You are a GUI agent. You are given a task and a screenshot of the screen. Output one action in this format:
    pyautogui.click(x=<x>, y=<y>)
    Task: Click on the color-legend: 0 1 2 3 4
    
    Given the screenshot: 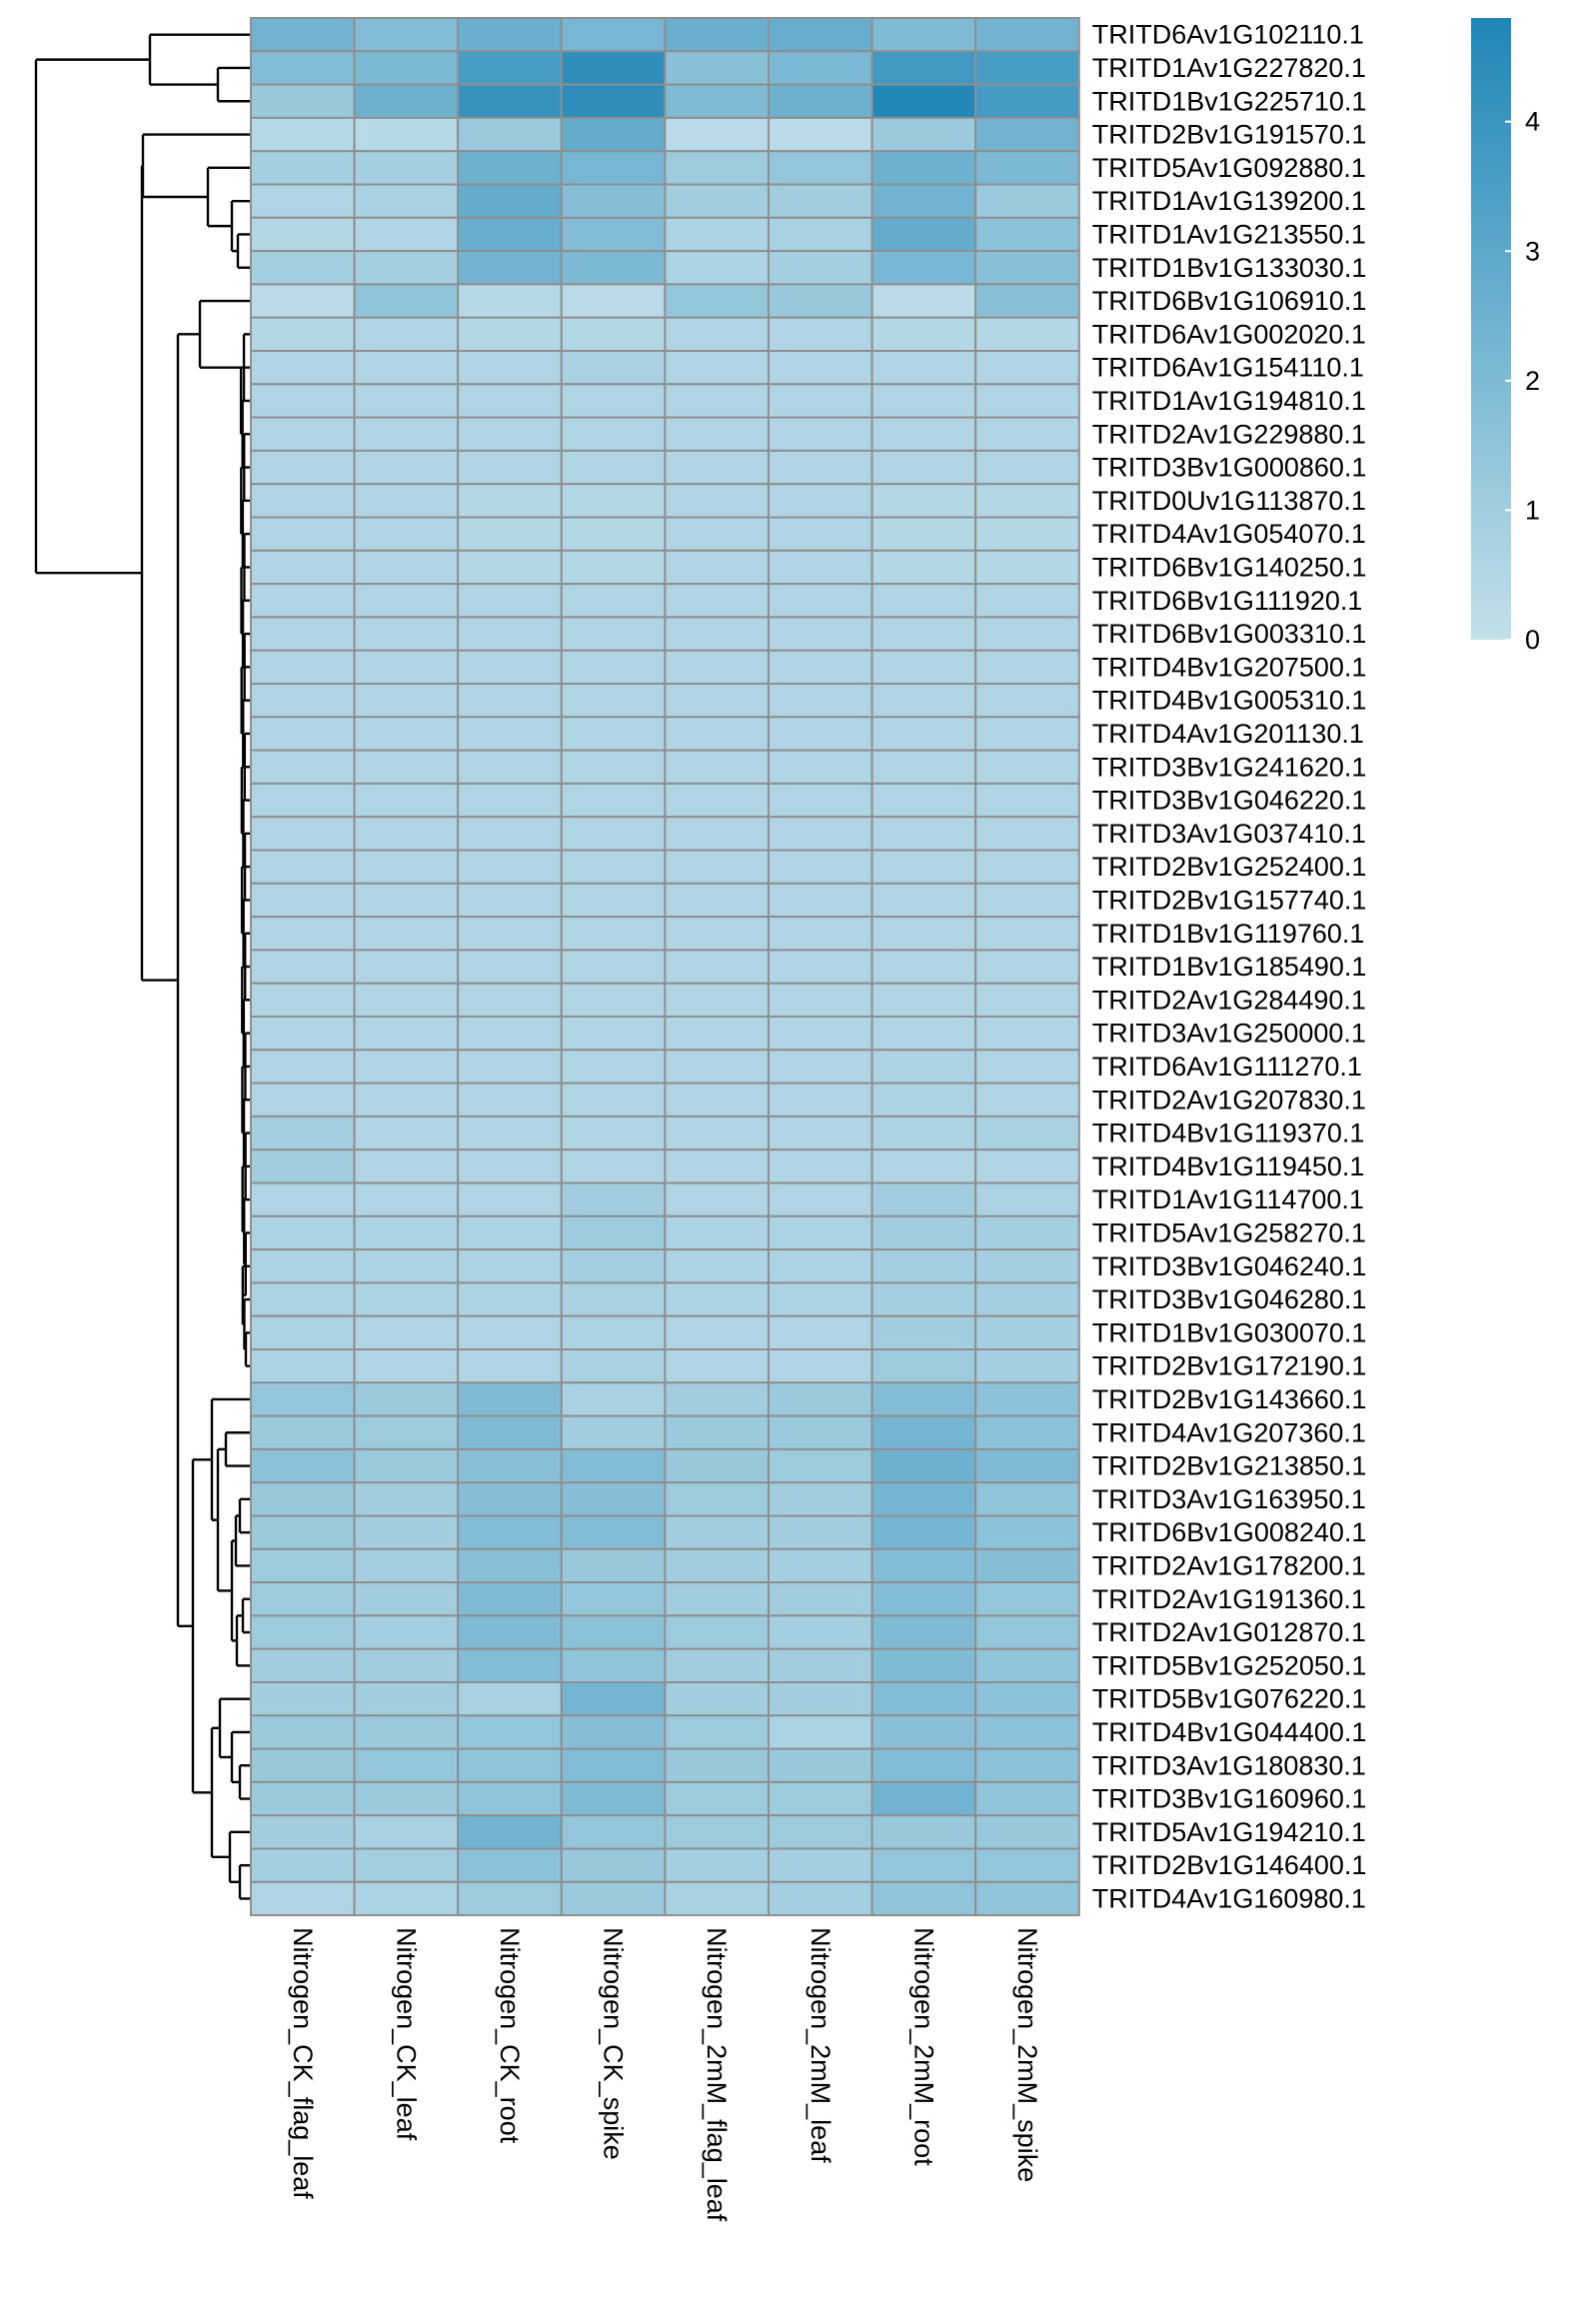 What is the action you would take?
    pyautogui.click(x=1506, y=336)
    